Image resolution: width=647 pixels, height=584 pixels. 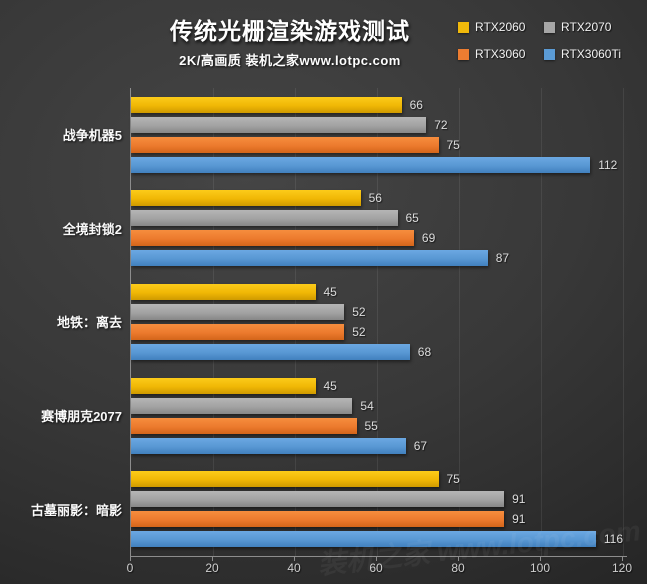 I want to click on chart-header: 传统光栅渲染游戏测试 2K/高画质 装机之家www.lotpc.com, so click(x=290, y=40).